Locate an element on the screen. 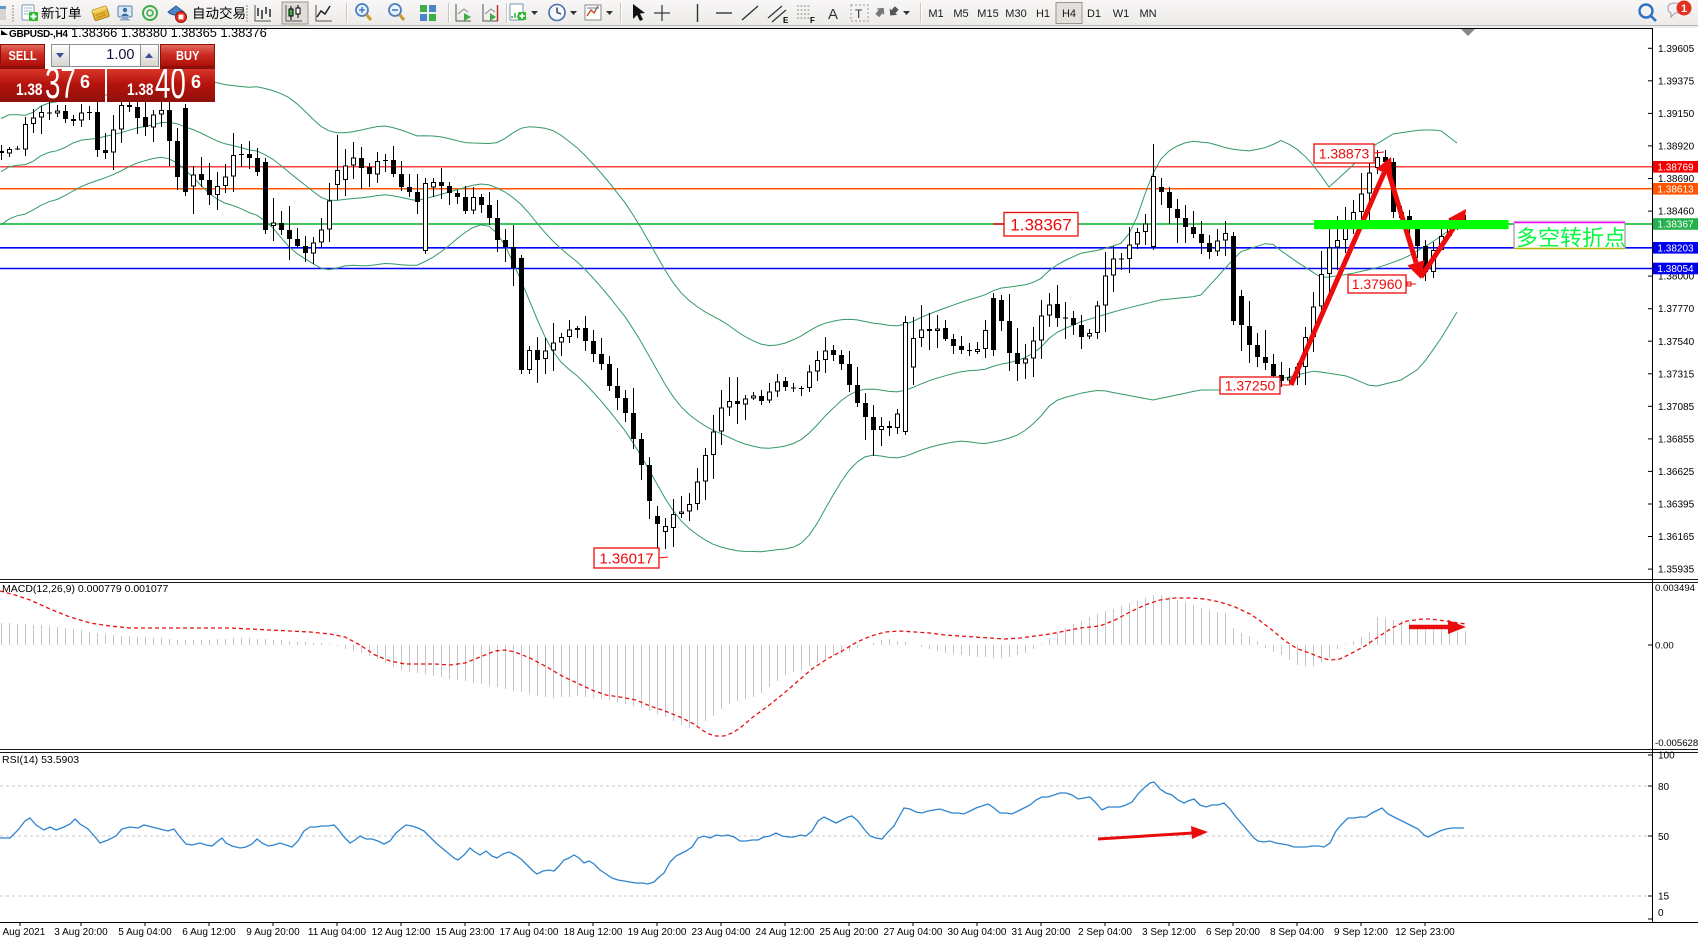 The image size is (1698, 939). svg-text: D1 is located at coordinates (1094, 14).